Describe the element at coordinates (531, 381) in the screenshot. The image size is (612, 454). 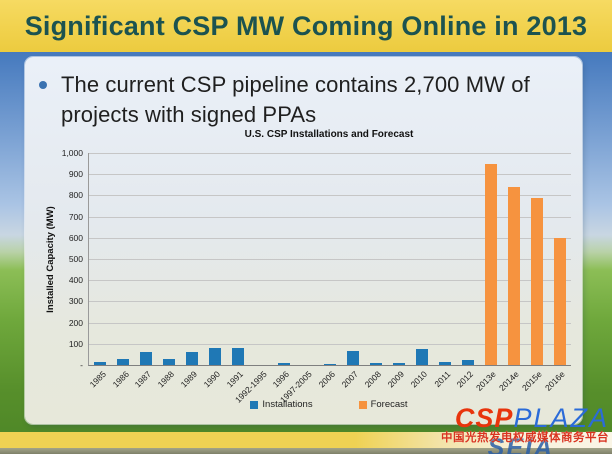
I see `x-tick-label: 2015e` at that location.